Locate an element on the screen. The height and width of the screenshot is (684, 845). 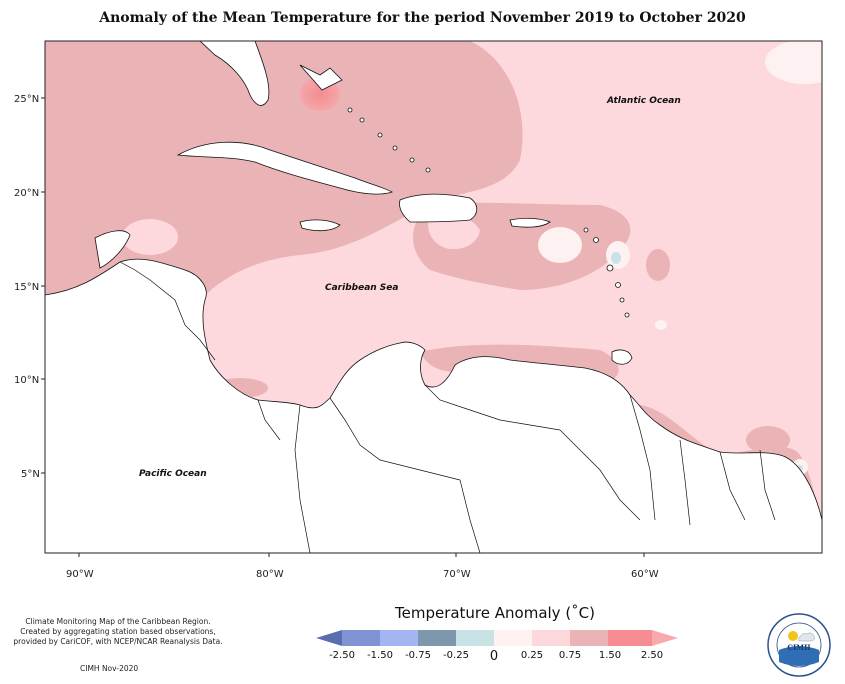
lat-label-10: 10°N is located at coordinates (26, 380).